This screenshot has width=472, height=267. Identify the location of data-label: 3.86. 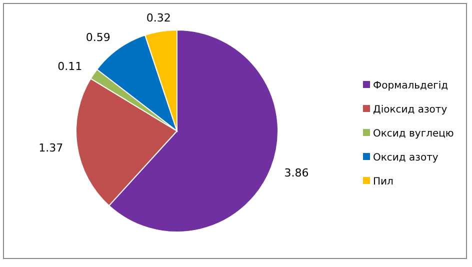
(296, 173).